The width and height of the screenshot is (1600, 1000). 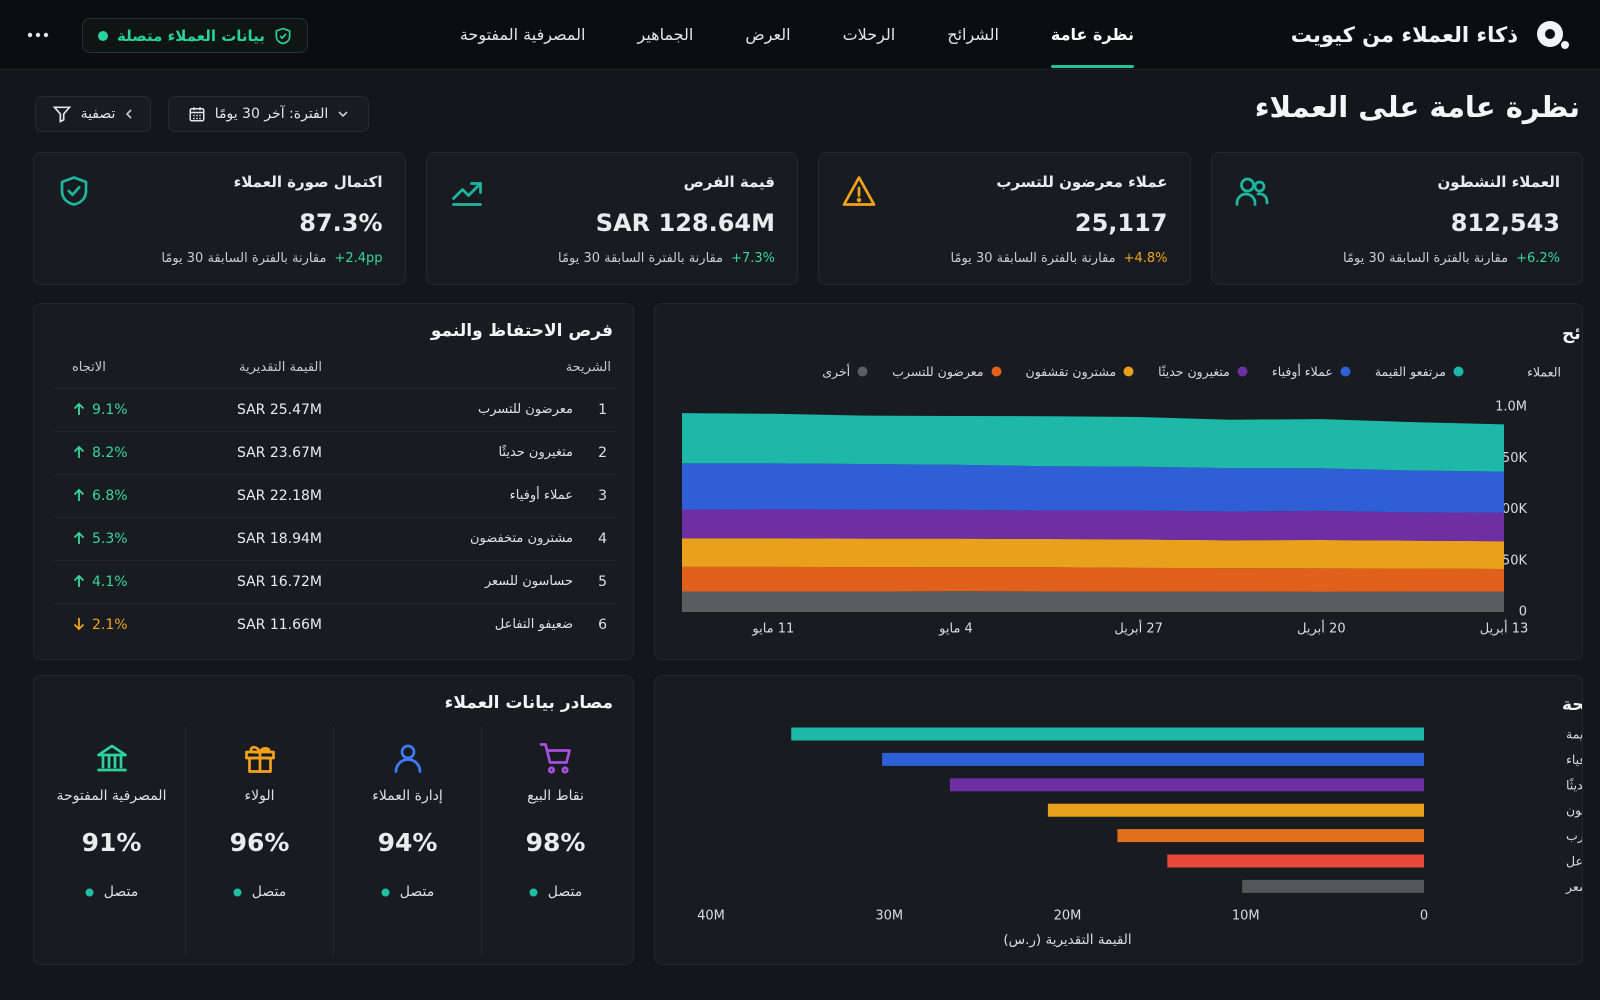 I want to click on period-text: الفترة: آخر 30 يومًا, so click(x=271, y=114).